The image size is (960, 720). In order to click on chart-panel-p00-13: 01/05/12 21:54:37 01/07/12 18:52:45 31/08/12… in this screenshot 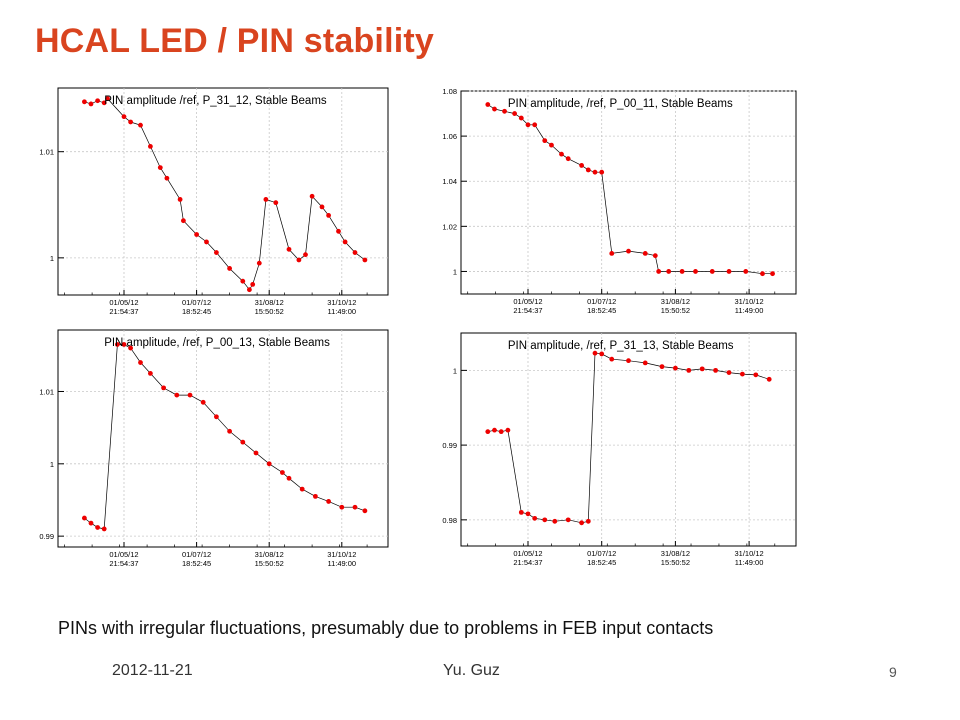, I will do `click(207, 447)`.